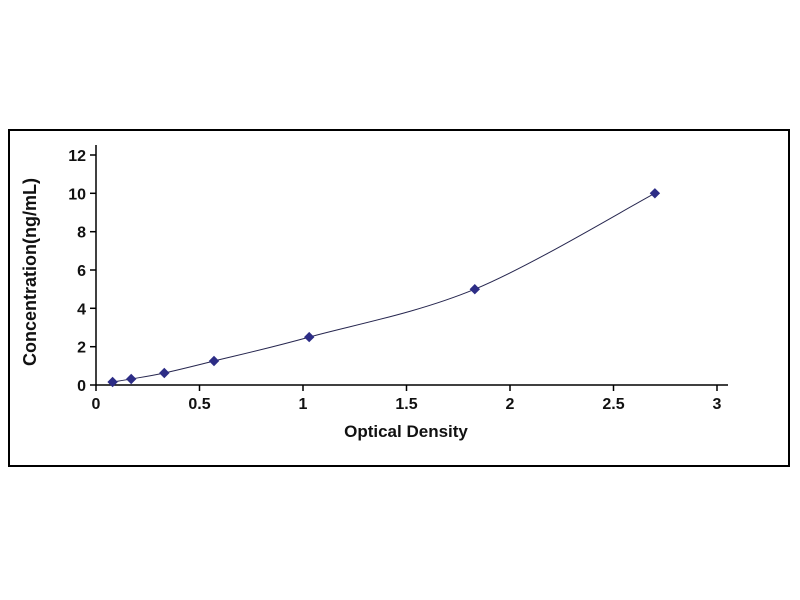 The image size is (800, 600). I want to click on x-tick-label: 0, so click(96, 404).